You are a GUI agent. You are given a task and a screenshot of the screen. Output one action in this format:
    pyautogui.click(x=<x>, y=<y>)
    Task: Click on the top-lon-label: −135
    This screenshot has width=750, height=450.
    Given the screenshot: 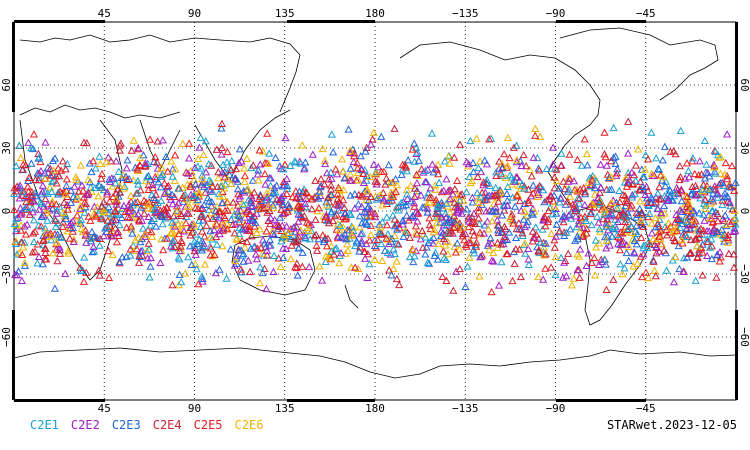 What is the action you would take?
    pyautogui.click(x=465, y=13)
    